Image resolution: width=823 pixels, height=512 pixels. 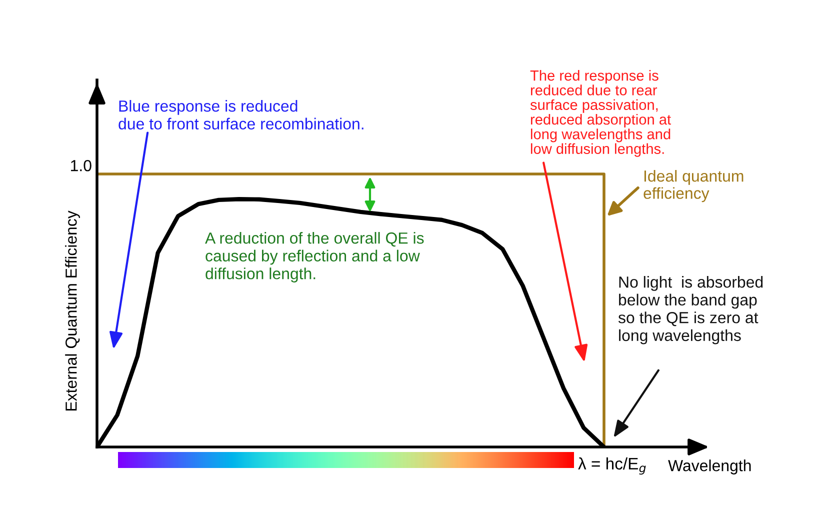 What do you see at coordinates (314, 257) in the screenshot?
I see `annotation: A reduction of the overall QE is caused by reflection and a low diffusion length.` at bounding box center [314, 257].